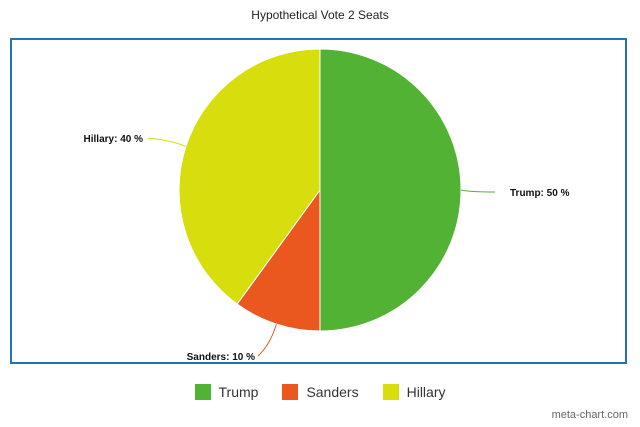  I want to click on data-label-hillary: Hillary: 40 %, so click(114, 139).